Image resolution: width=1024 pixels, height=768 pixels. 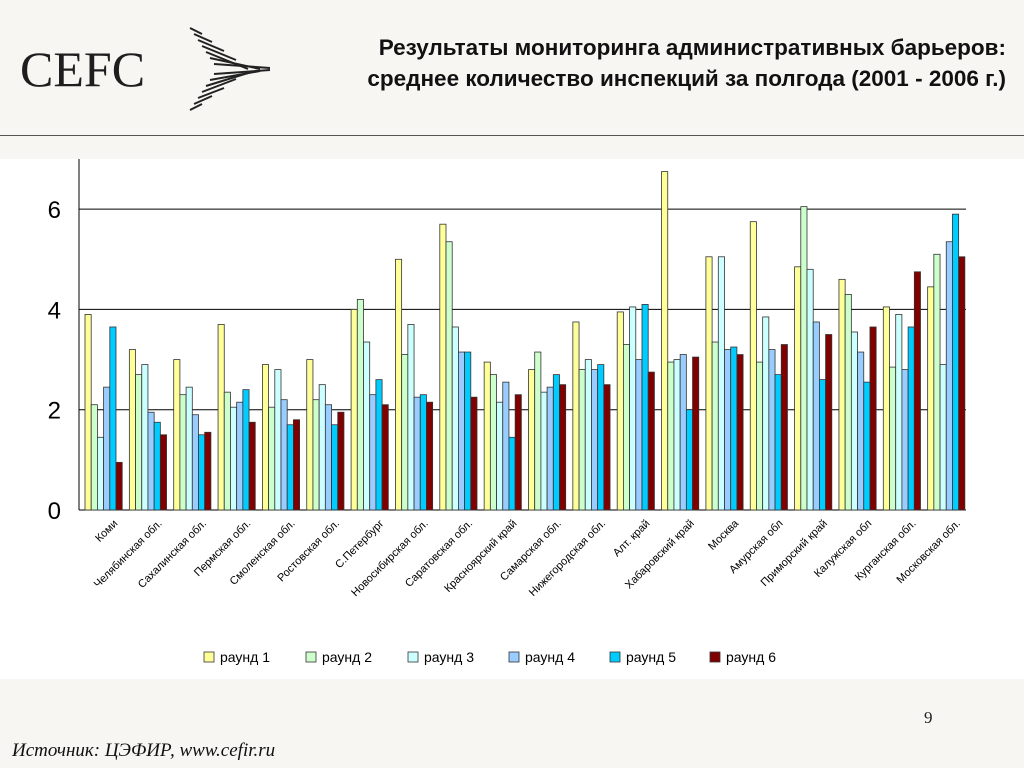 What do you see at coordinates (54, 411) in the screenshot?
I see `y-tick-label: 2` at bounding box center [54, 411].